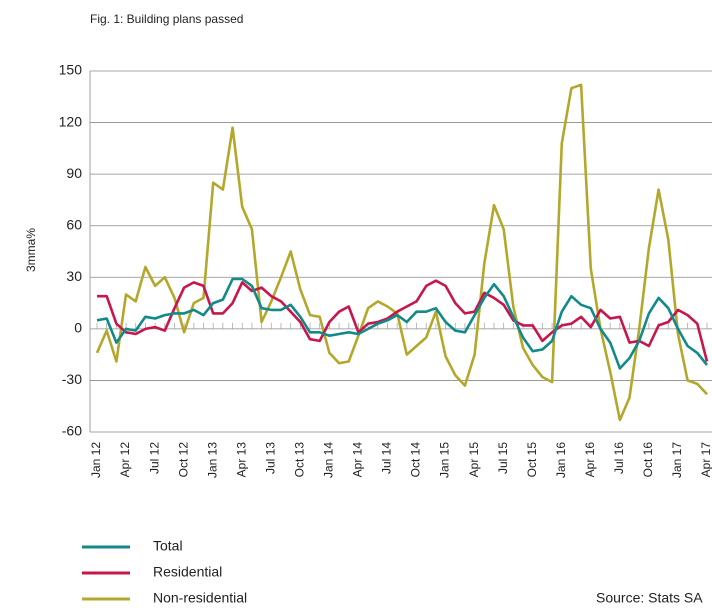 The width and height of the screenshot is (712, 612). Describe the element at coordinates (619, 458) in the screenshot. I see `x-tick-label: Jul 16` at that location.